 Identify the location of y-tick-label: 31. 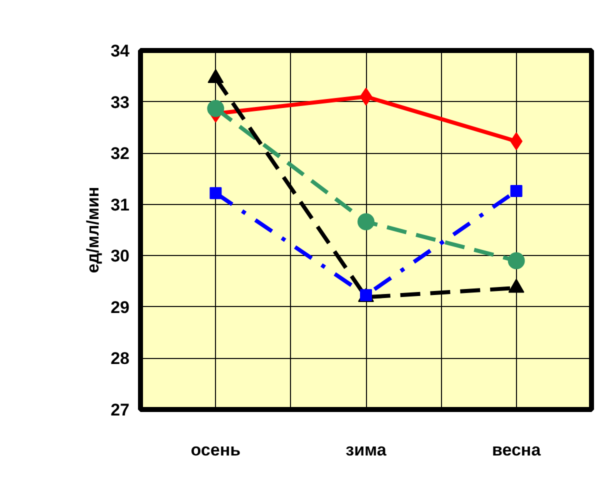
(120, 204).